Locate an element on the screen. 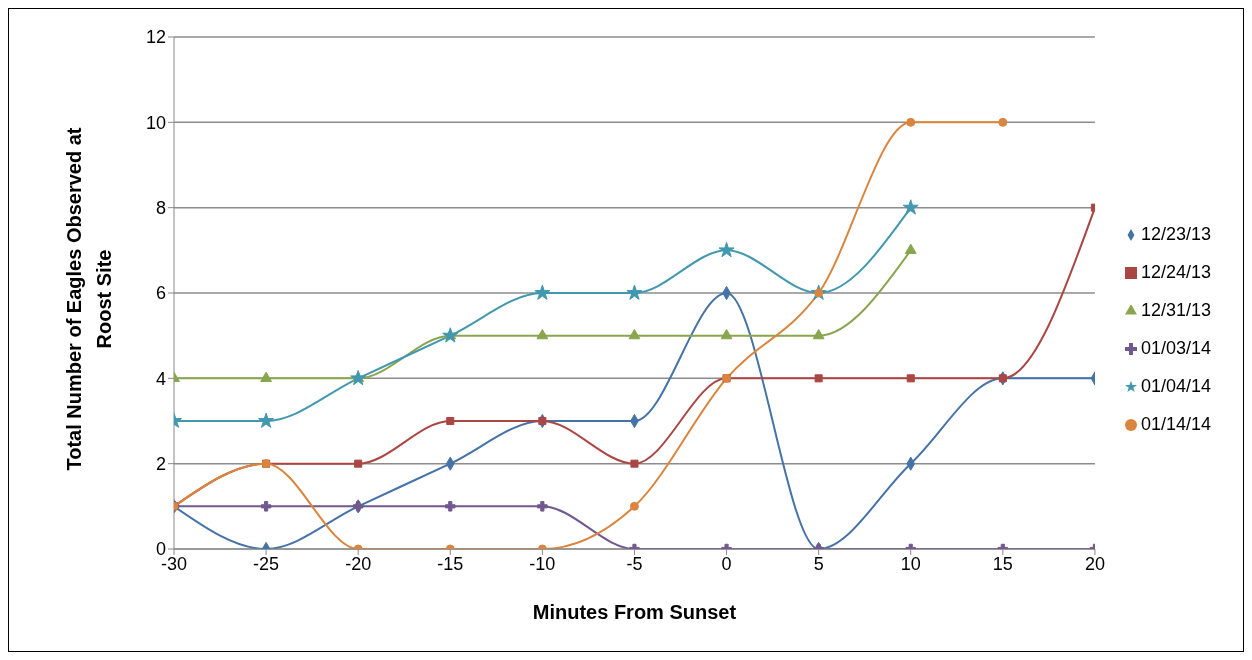 The width and height of the screenshot is (1252, 660). x-tick-label: 5 is located at coordinates (818, 563).